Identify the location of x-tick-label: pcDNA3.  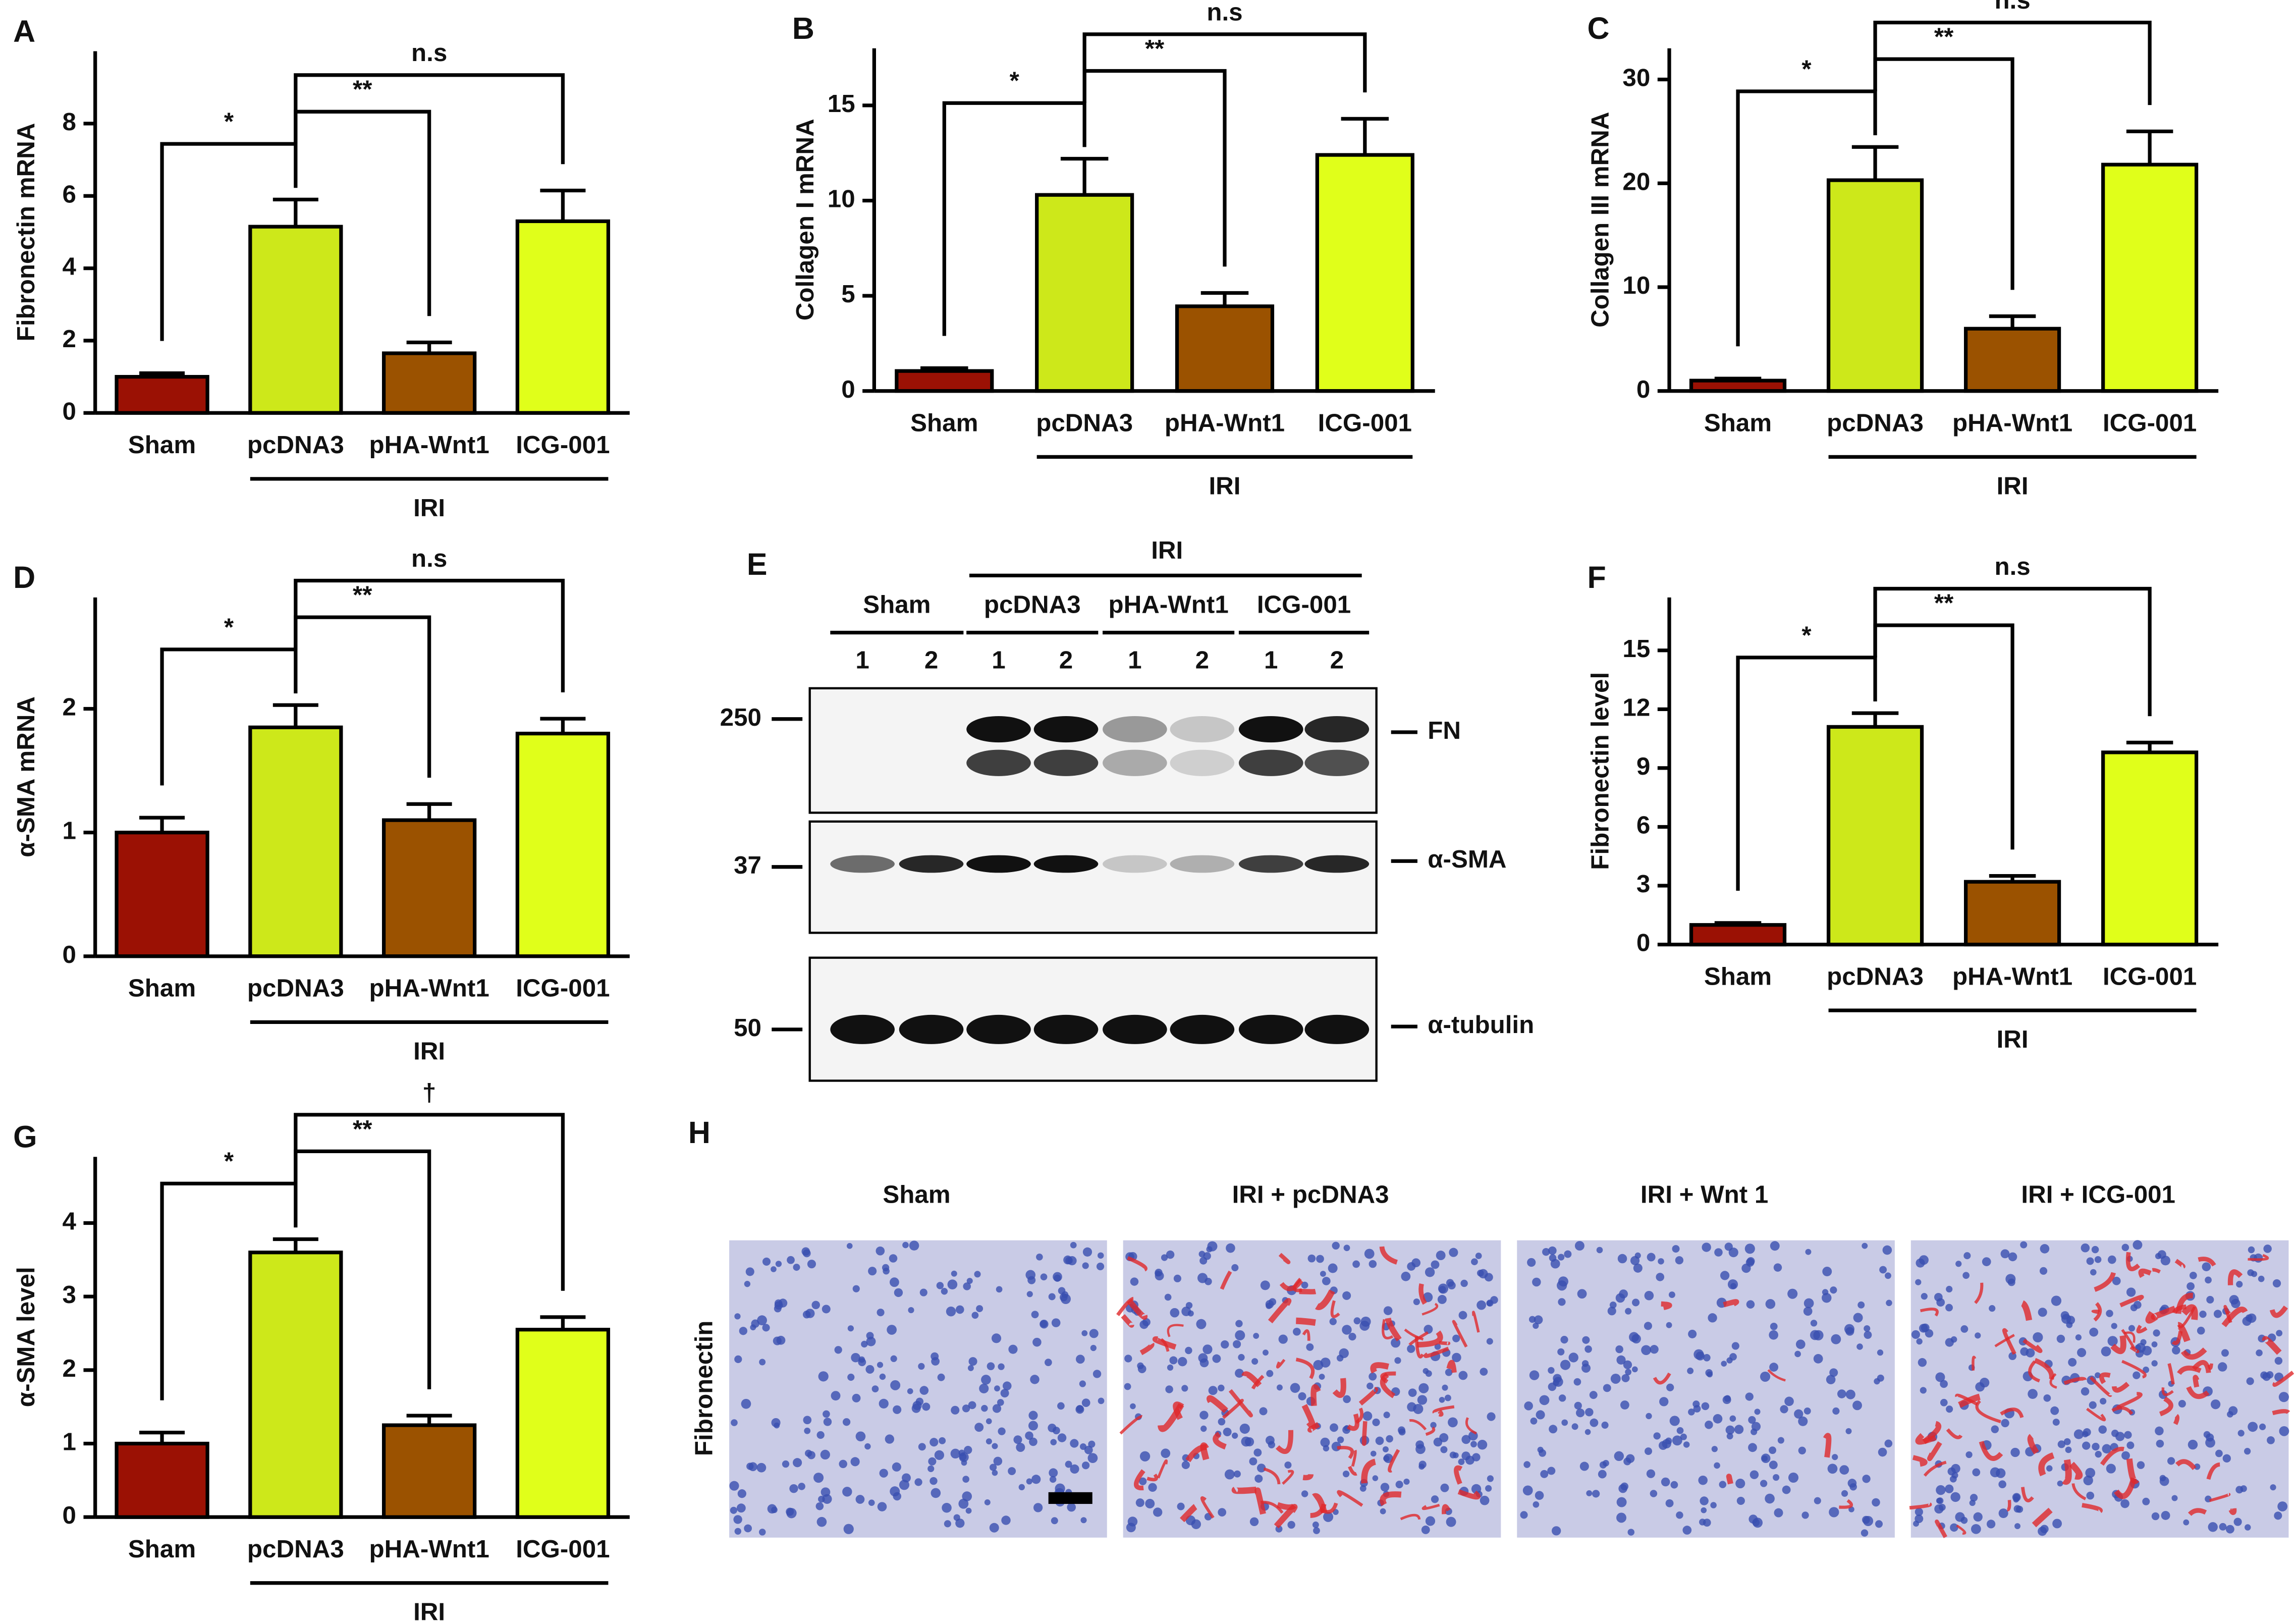
(1875, 976).